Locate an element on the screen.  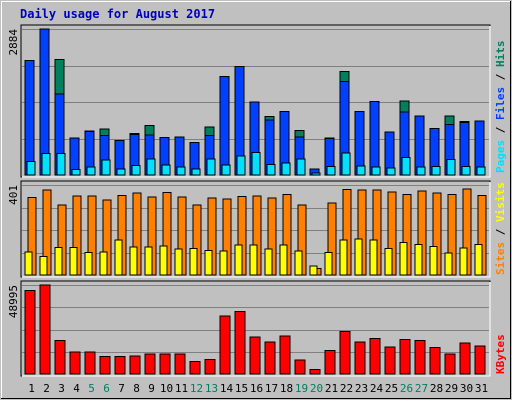
side-label-visits-sites: Sites / Visits is located at coordinates (500, 228).